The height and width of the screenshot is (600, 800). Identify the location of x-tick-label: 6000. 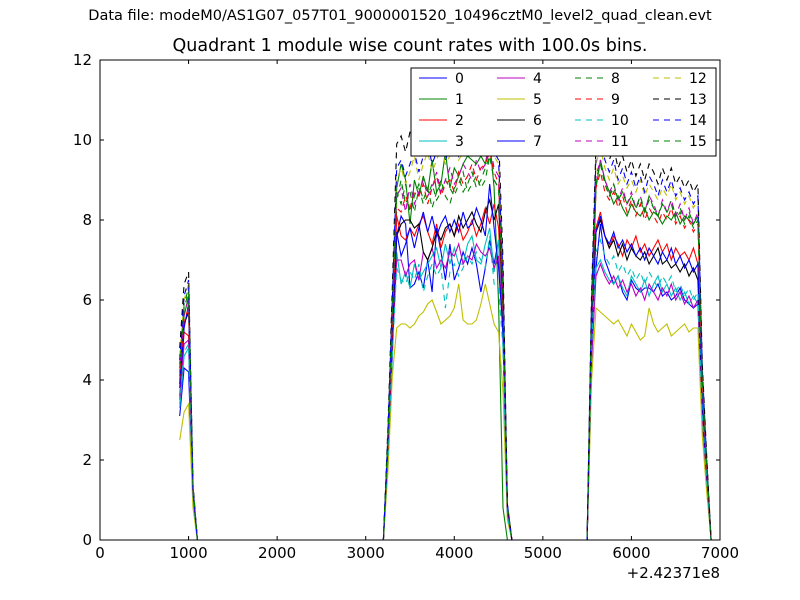
(631, 553).